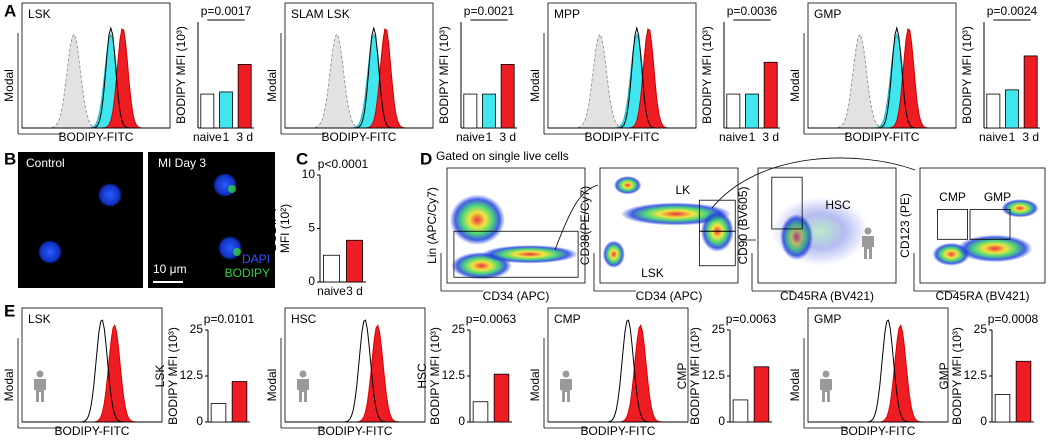 The height and width of the screenshot is (442, 1050). I want to click on x-tick-label: naive, so click(207, 137).